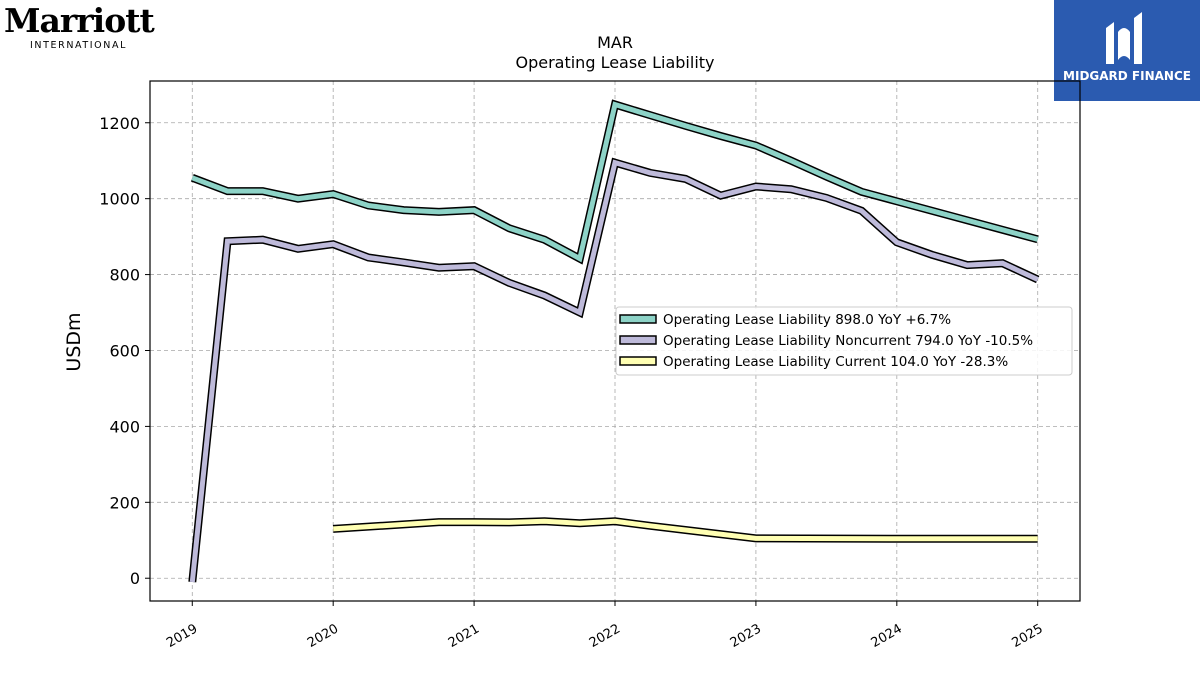 The image size is (1200, 675). I want to click on midgard-logo-icon, so click(1124, 38).